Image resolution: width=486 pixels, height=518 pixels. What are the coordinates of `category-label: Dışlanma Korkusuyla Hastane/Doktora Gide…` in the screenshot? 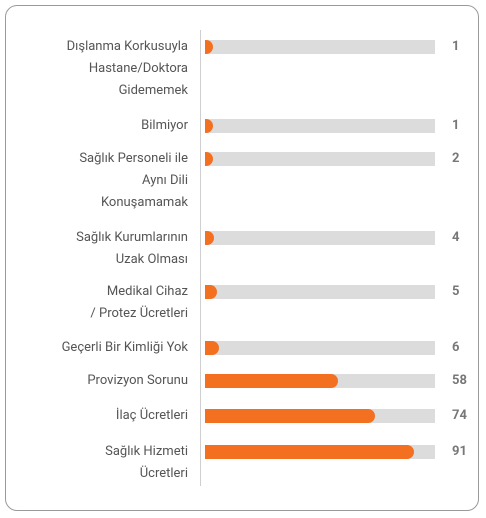 It's located at (127, 68).